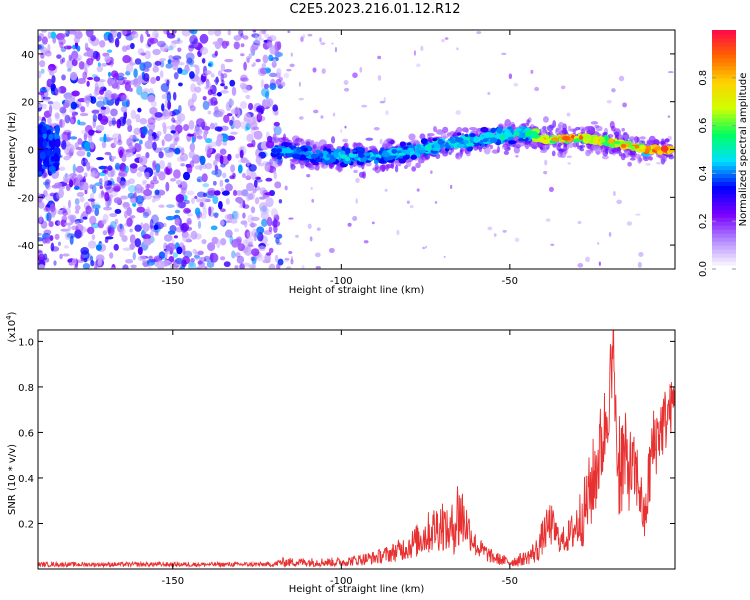 This screenshot has height=600, width=750. I want to click on spectrogram-y-axis-label: Frequency (Hz), so click(12, 150).